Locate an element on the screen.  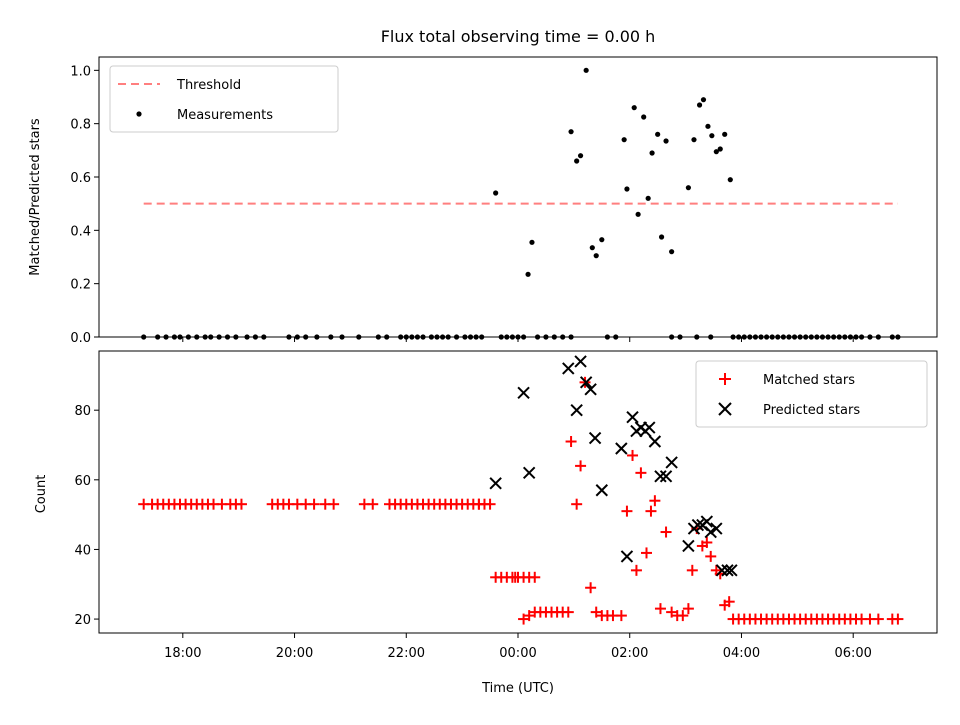
top-y-tick-label: 0.8 is located at coordinates (80, 125).